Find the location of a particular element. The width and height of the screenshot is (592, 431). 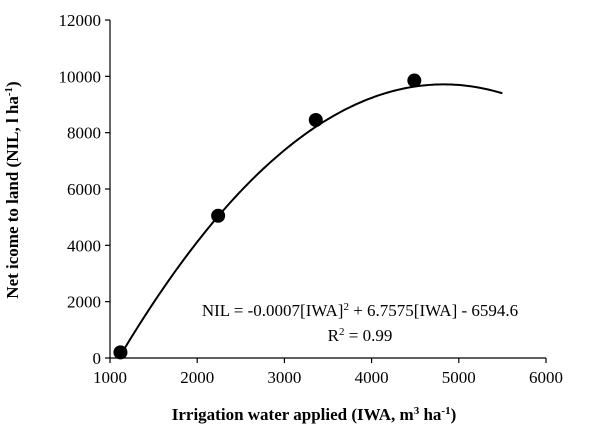

x-ticks: 1000 2000 3000 4000 5000 6000 is located at coordinates (328, 372).